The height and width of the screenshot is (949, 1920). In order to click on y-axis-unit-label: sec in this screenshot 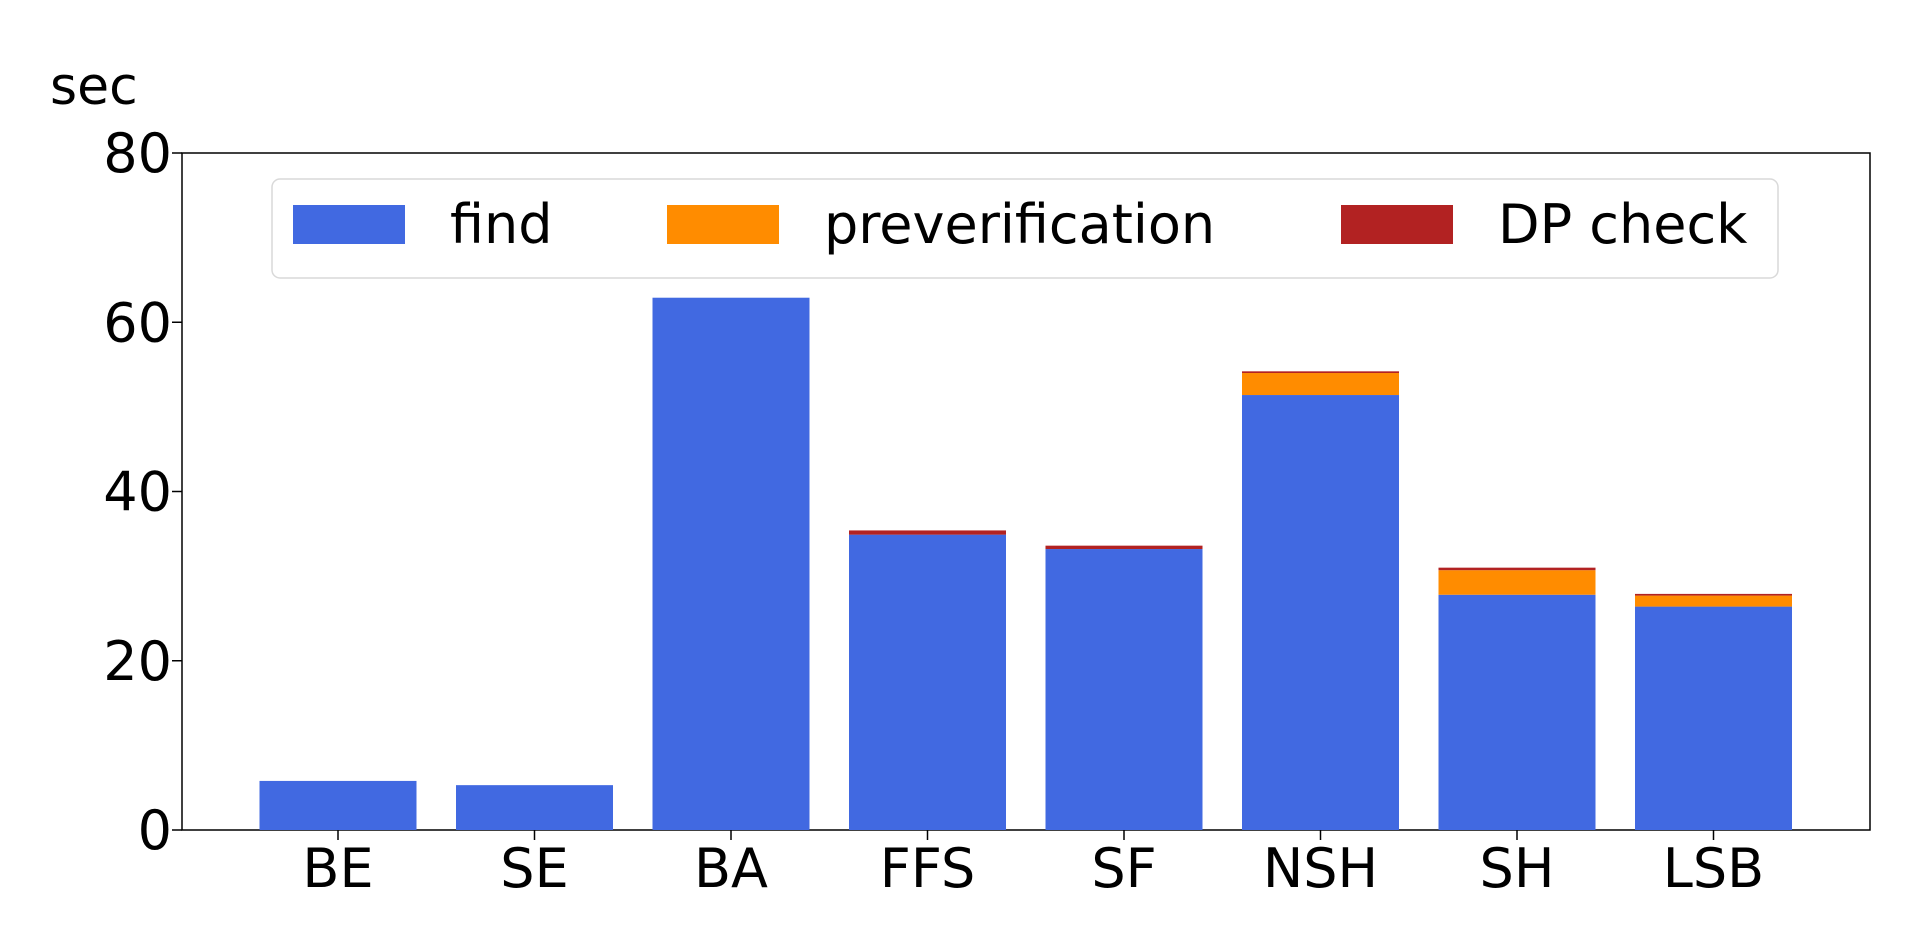, I will do `click(94, 87)`.